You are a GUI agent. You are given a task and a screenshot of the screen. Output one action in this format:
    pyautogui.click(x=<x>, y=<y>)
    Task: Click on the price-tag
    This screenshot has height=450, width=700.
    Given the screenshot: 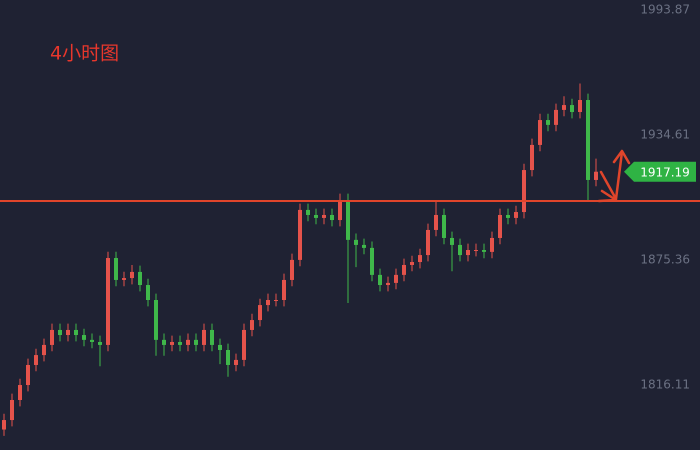 What is the action you would take?
    pyautogui.click(x=660, y=171)
    